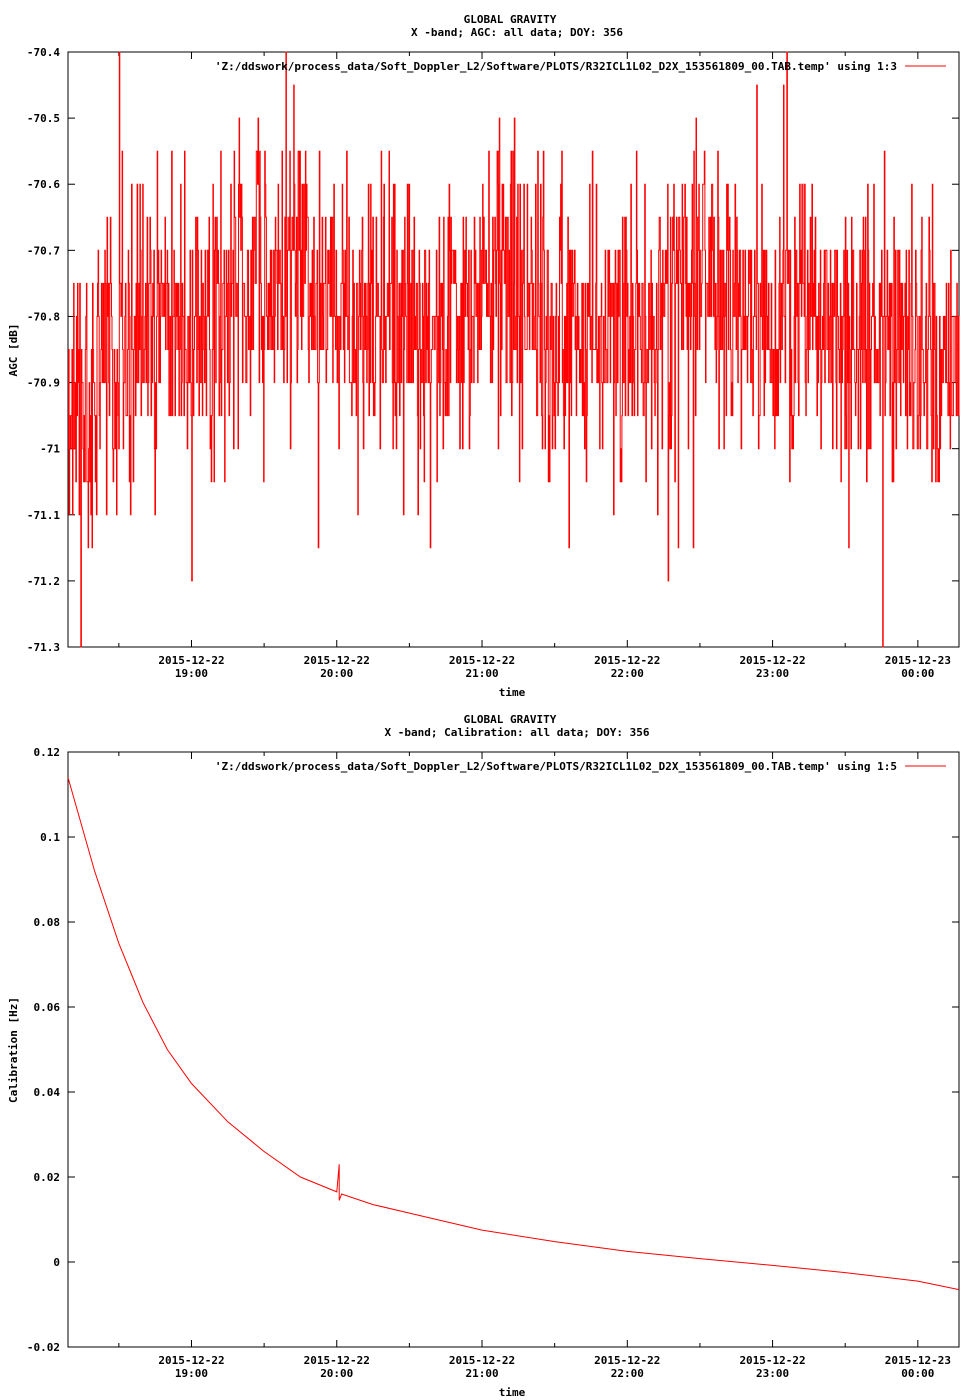  I want to click on agc-chart-subtitle: X -band; AGC: all data; DOY: 356, so click(517, 32).